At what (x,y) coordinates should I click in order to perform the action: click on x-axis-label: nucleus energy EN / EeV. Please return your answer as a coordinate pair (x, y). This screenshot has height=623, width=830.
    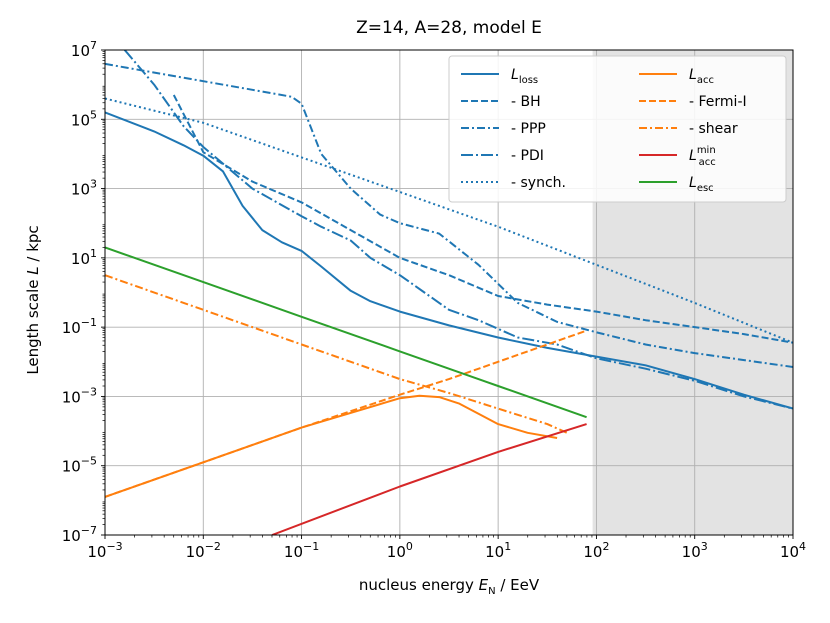
    Looking at the image, I should click on (449, 586).